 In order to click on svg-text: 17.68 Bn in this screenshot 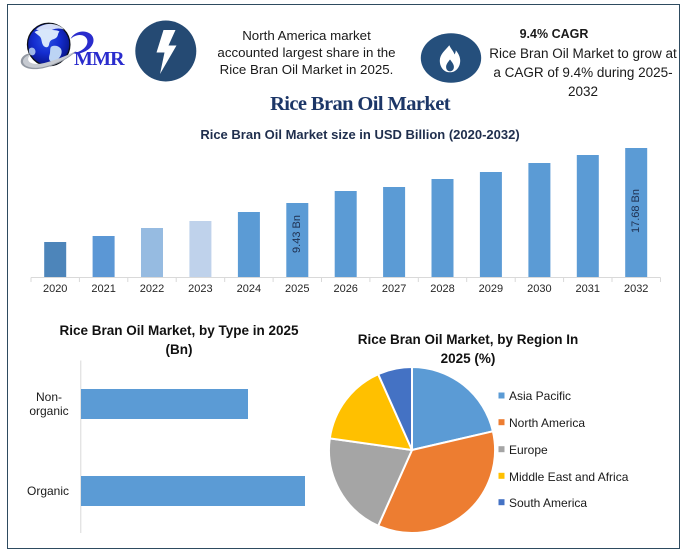, I will do `click(636, 211)`.